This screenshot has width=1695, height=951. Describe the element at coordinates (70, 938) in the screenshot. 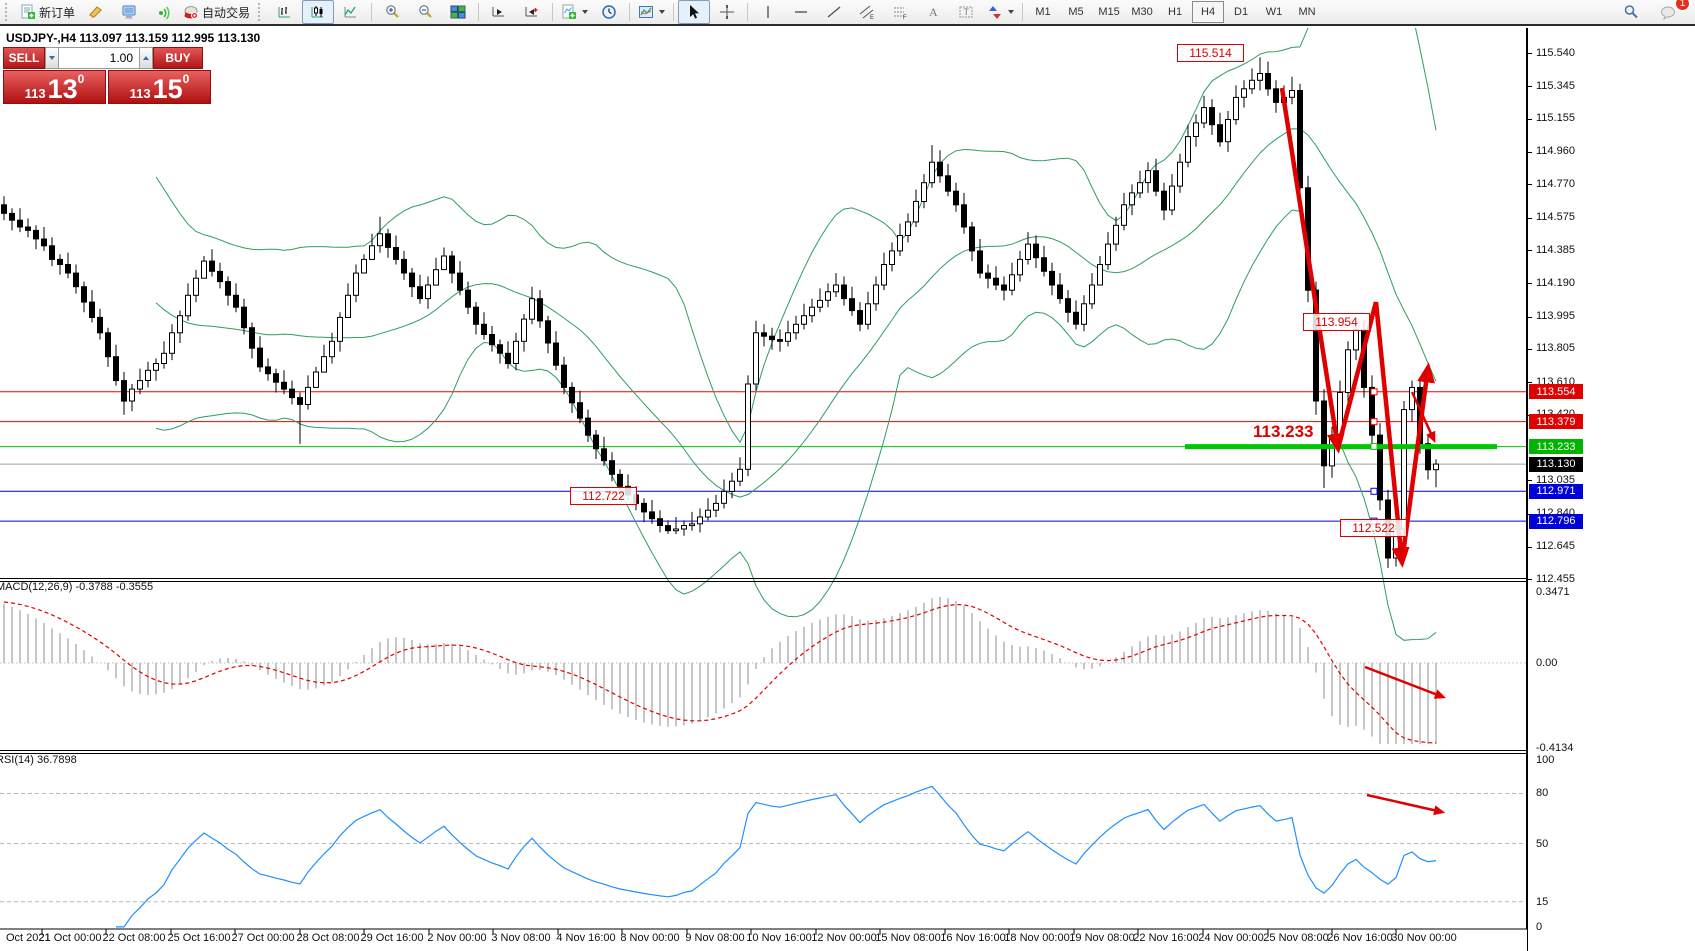

I see `time-label: 21 Oct 00:00` at that location.